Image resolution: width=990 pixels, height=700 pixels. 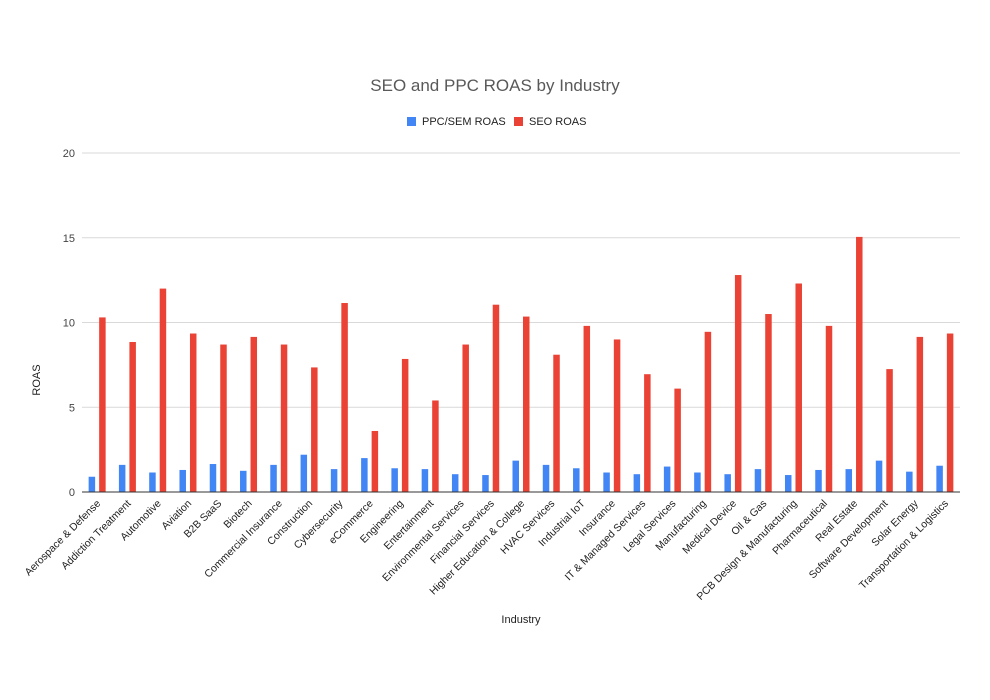 I want to click on chart-title: SEO and PPC ROAS by Industry, so click(x=495, y=85).